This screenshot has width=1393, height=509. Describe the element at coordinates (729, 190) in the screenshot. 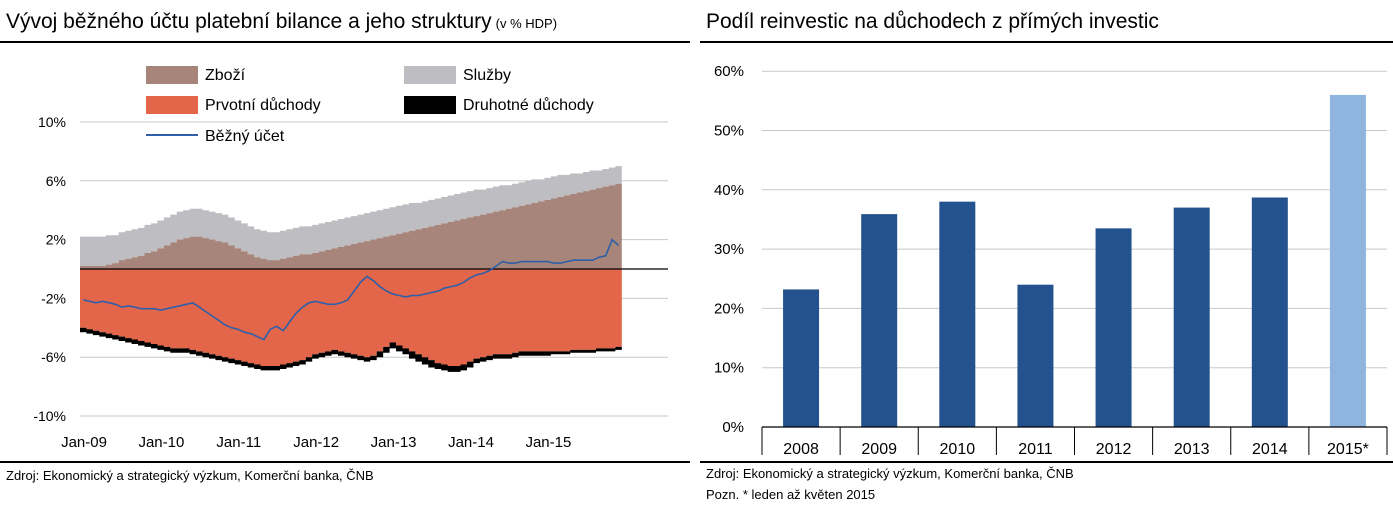

I see `right-y-tick-label: 40%` at that location.